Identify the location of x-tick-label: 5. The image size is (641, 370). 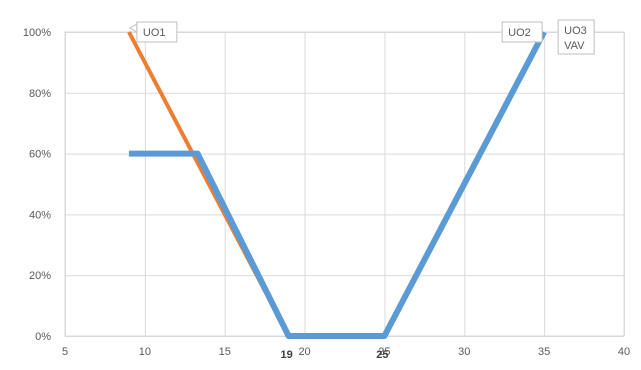
(65, 352).